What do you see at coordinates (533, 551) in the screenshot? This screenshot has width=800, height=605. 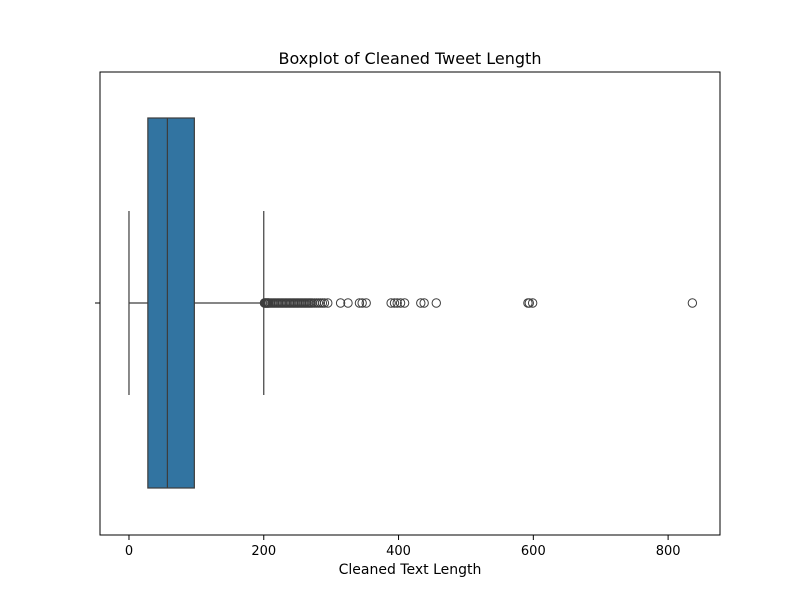 I see `x-tick-label: 600` at bounding box center [533, 551].